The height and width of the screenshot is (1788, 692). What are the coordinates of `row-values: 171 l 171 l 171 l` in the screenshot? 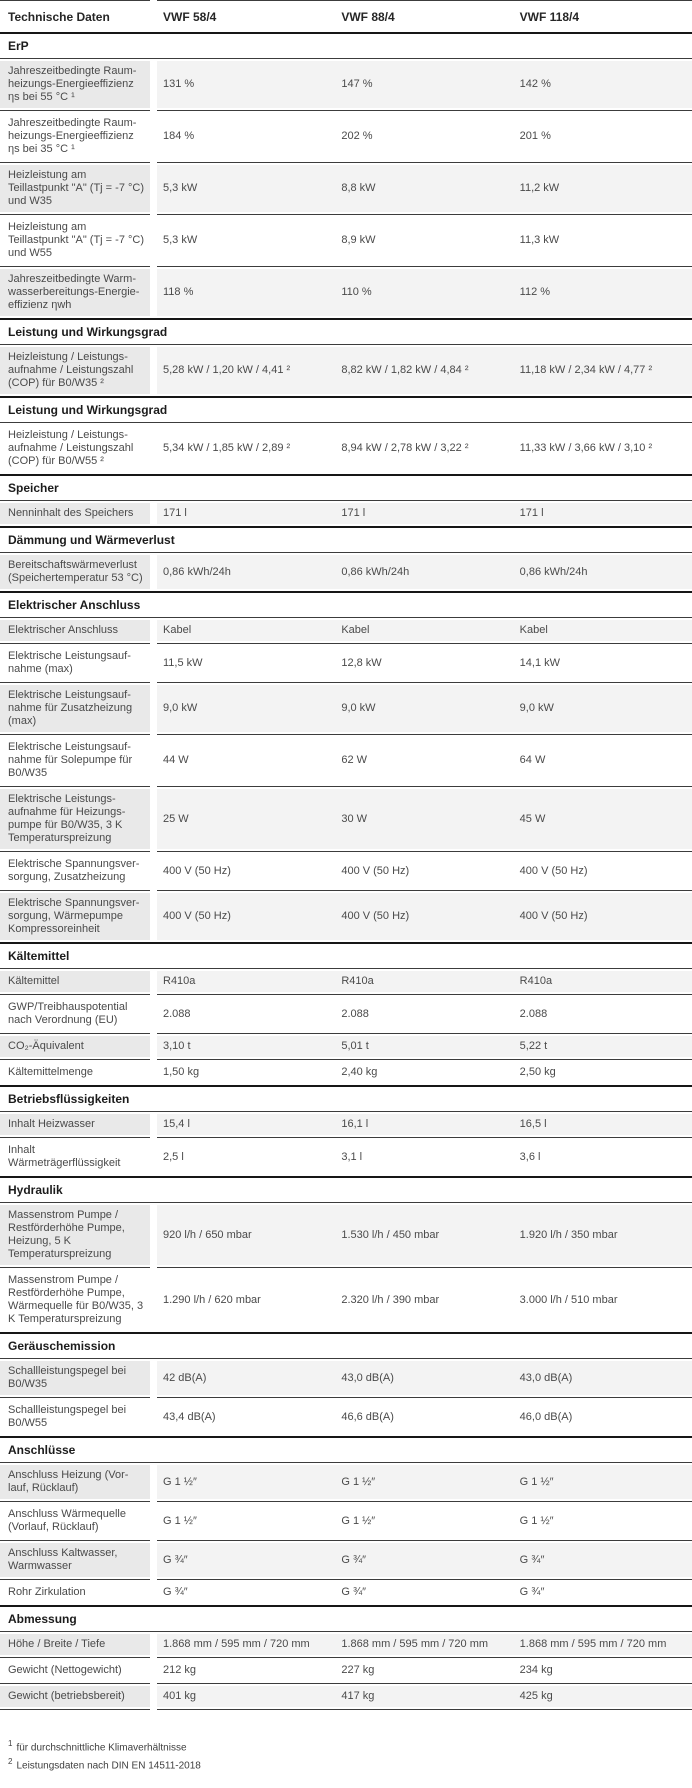 It's located at (424, 513).